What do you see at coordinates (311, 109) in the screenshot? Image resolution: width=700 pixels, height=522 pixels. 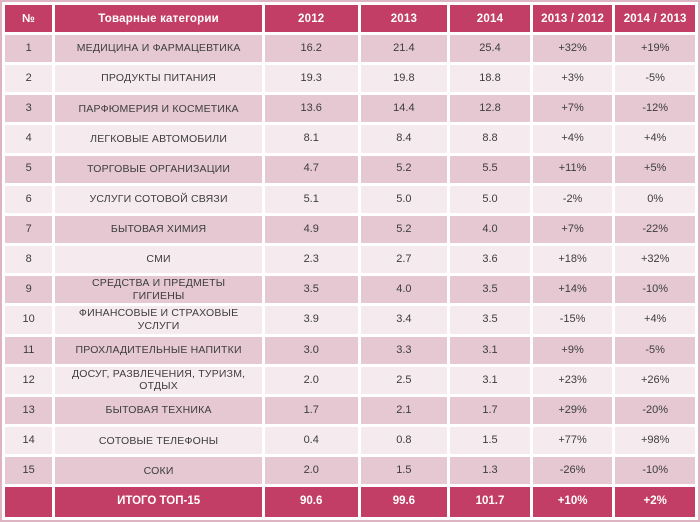 I see `value-2012-cell: 13.6` at bounding box center [311, 109].